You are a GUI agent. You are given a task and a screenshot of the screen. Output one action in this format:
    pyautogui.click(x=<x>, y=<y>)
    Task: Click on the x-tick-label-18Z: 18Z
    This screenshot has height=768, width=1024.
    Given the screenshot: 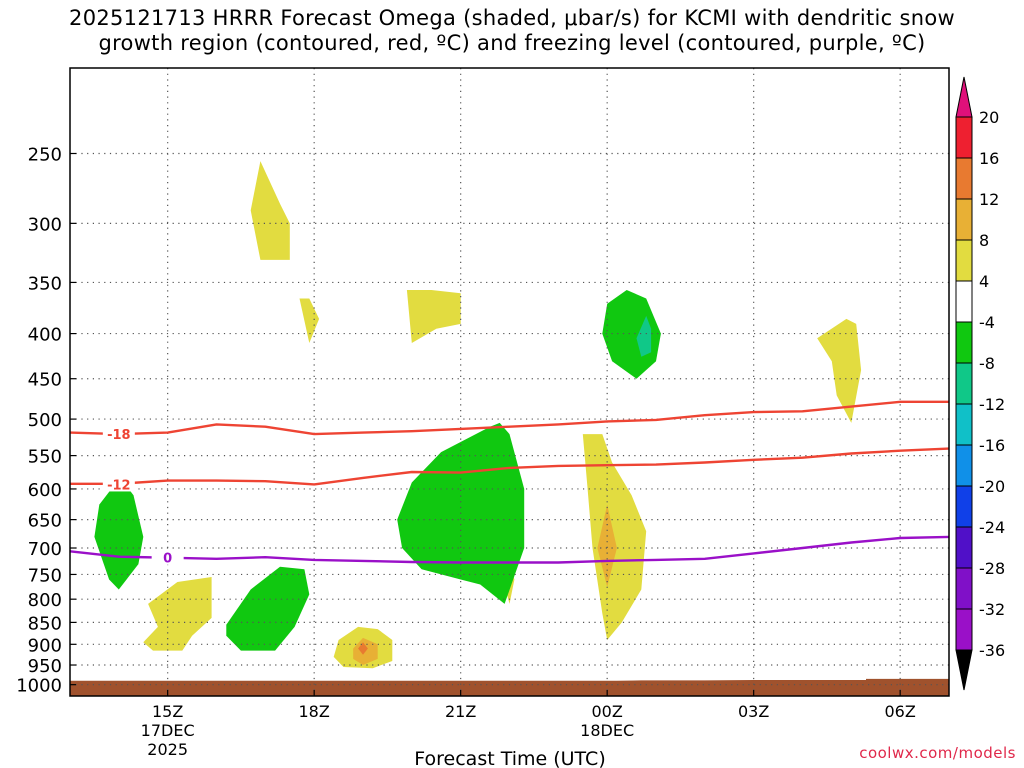 What is the action you would take?
    pyautogui.click(x=314, y=711)
    